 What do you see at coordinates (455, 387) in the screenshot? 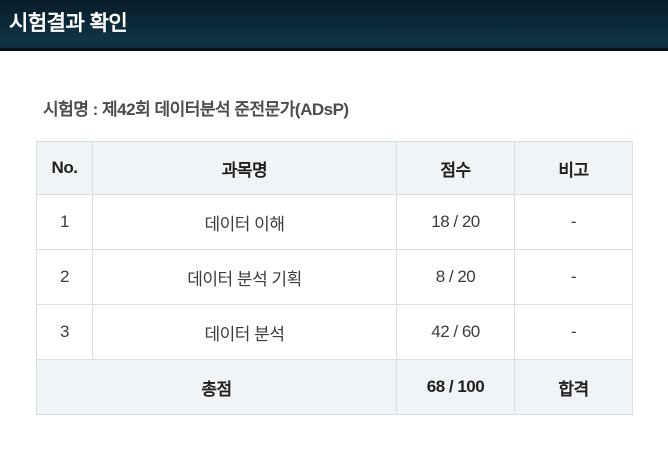
I see `total-score: 68 / 100` at bounding box center [455, 387].